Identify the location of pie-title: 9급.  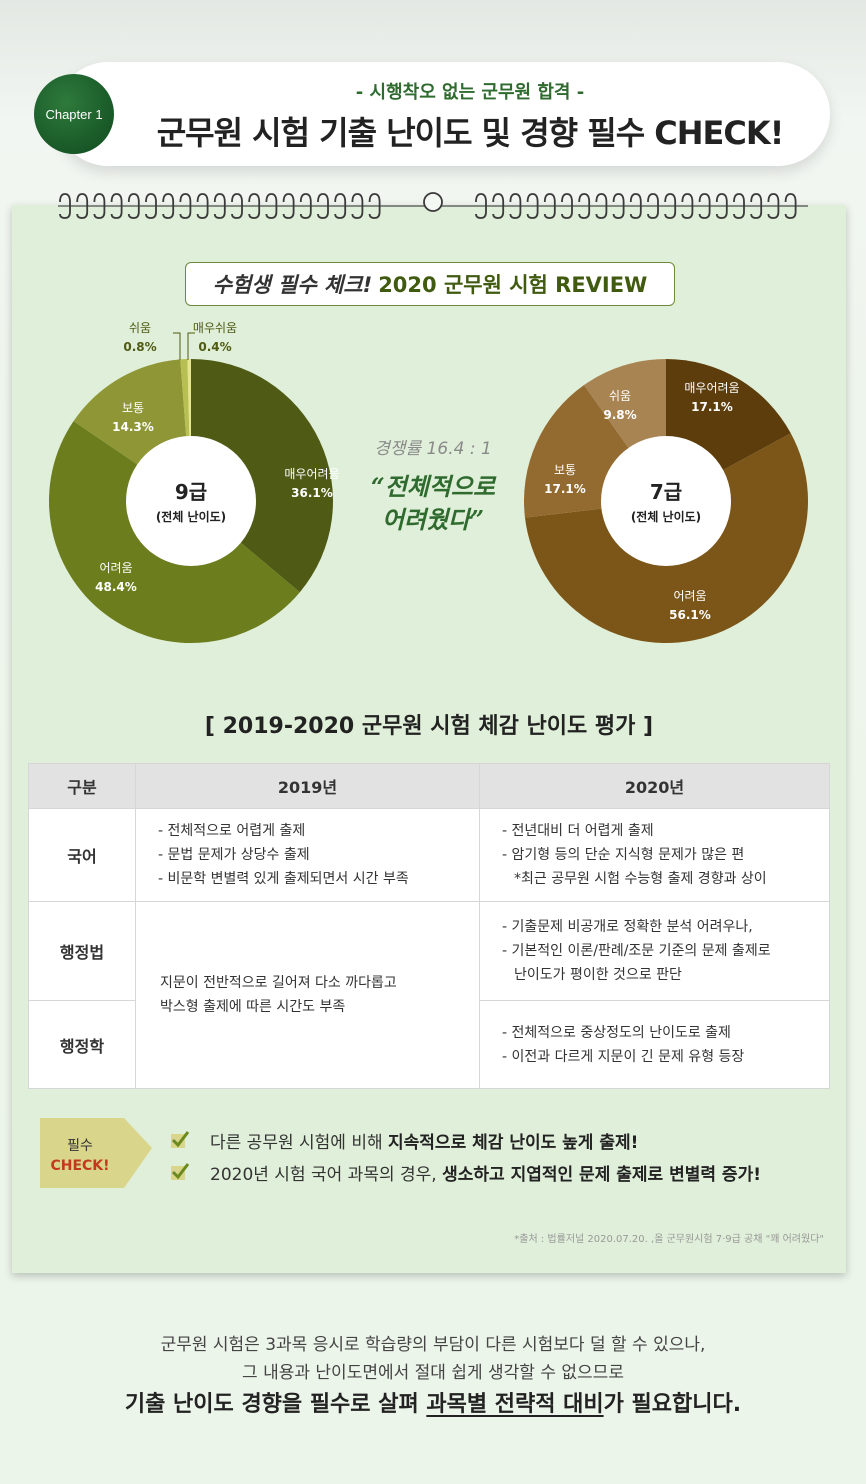
(191, 492).